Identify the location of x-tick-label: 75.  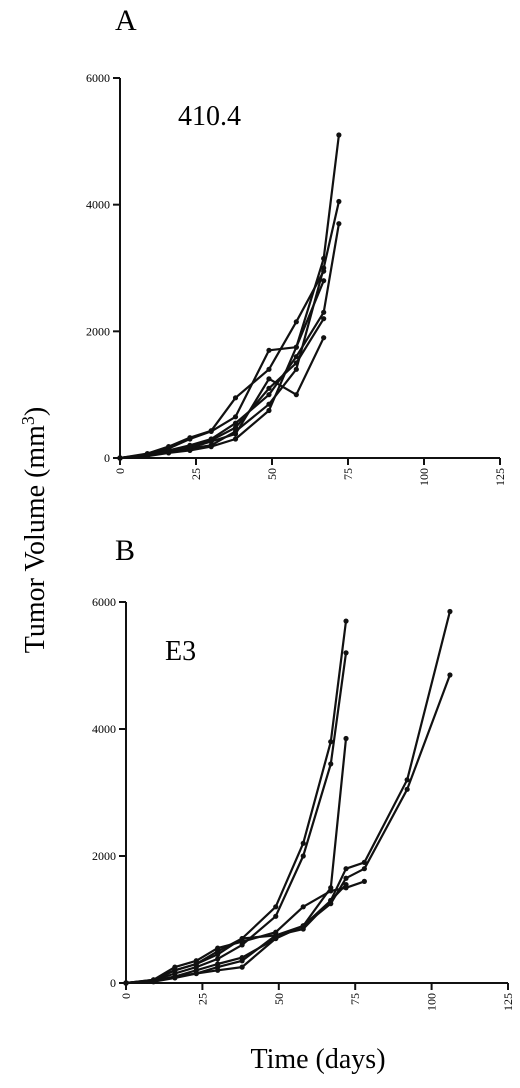
(348, 474).